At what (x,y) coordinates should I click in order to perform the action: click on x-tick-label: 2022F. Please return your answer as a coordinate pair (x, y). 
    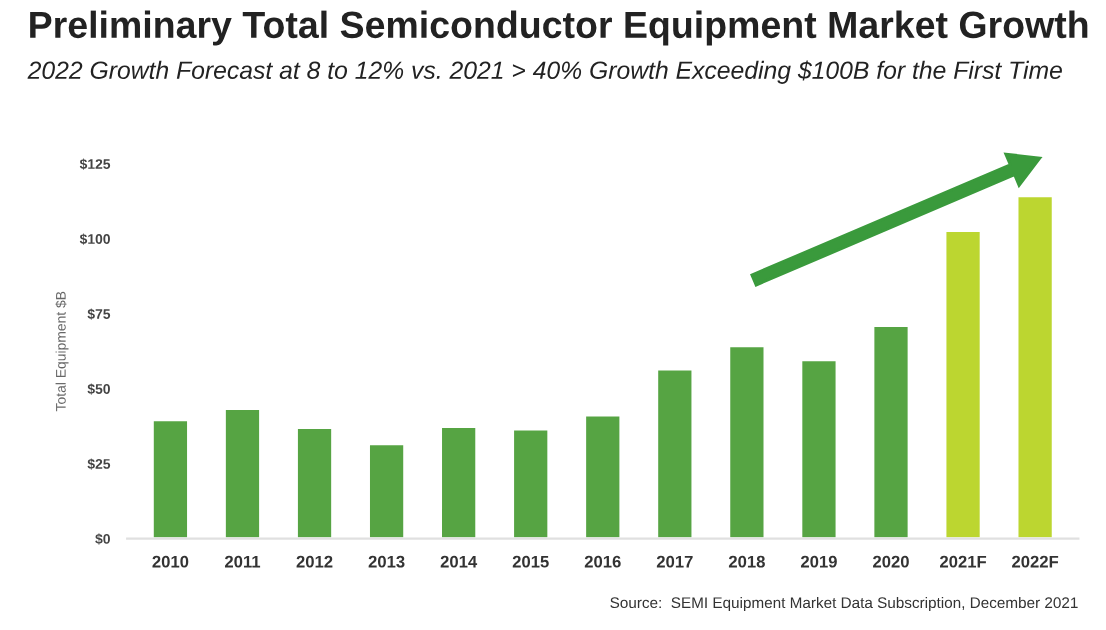
    Looking at the image, I should click on (1035, 561).